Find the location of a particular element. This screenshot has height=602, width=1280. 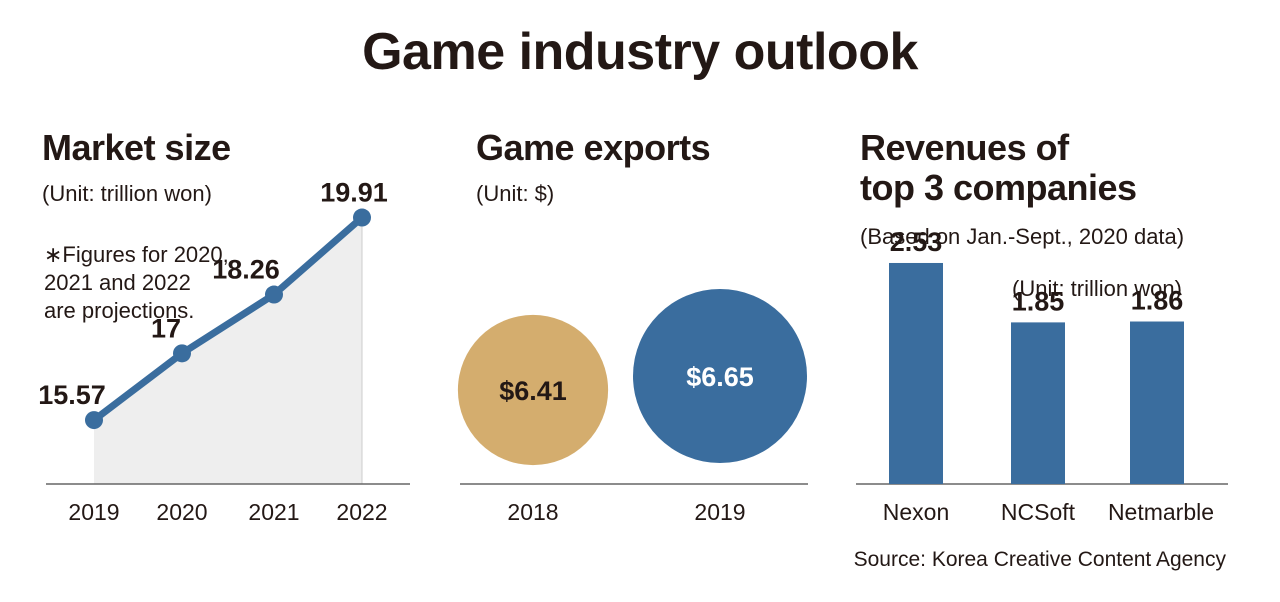

game-exports-tick-label: 2019 is located at coordinates (719, 512).